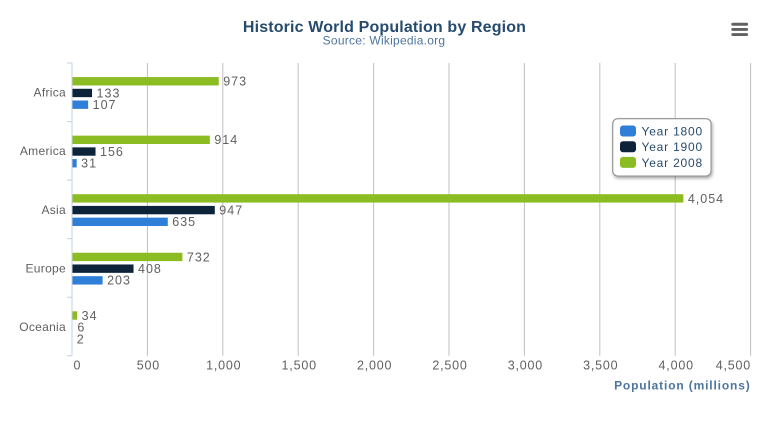 The height and width of the screenshot is (421, 769). What do you see at coordinates (299, 365) in the screenshot?
I see `svg-text: 1,500` at bounding box center [299, 365].